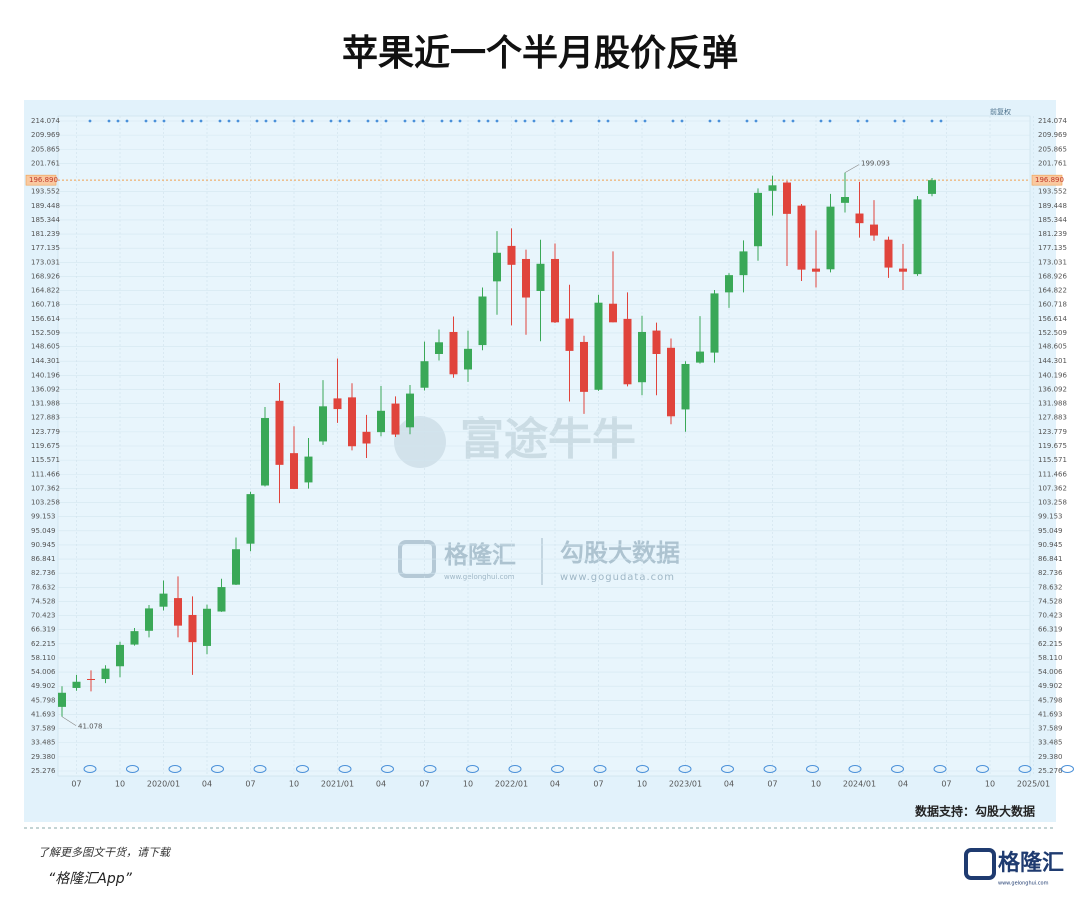  I want to click on adjust-mode: 前复权, so click(1000, 111).